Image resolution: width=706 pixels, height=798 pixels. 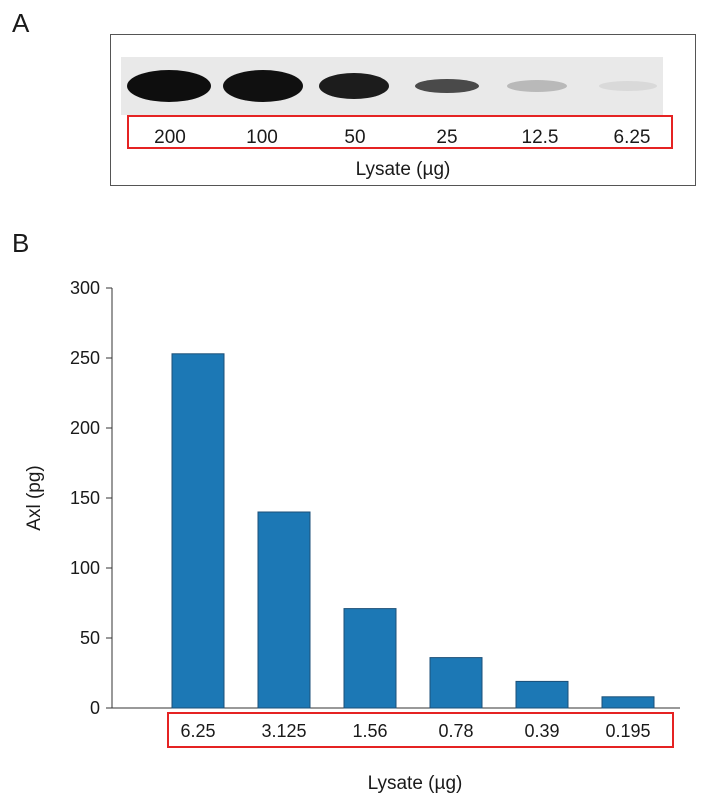 I want to click on x-tick-label: 6.25, so click(x=197, y=731).